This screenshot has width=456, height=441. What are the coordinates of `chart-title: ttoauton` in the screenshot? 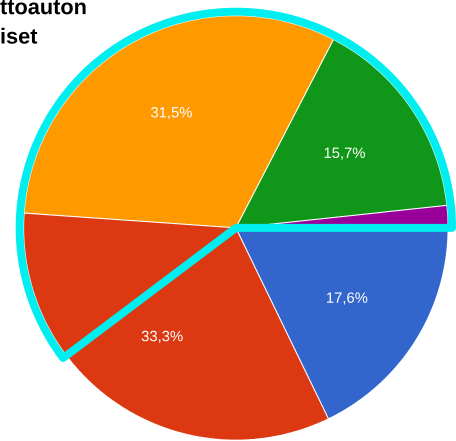 It's located at (43, 7).